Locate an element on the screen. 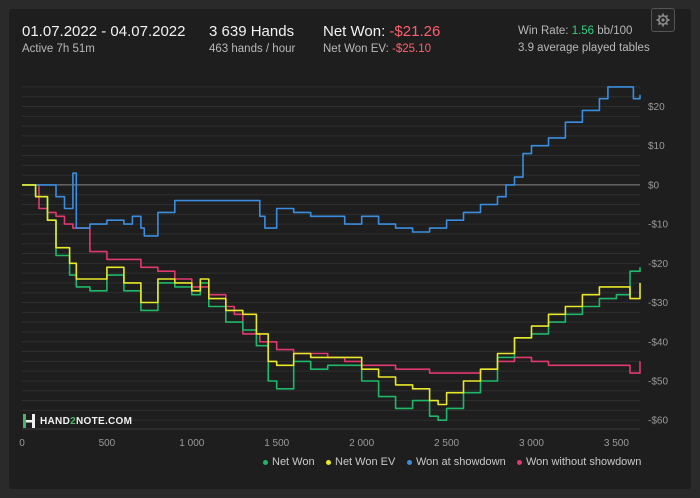  y-tick-label: -$50 is located at coordinates (658, 381).